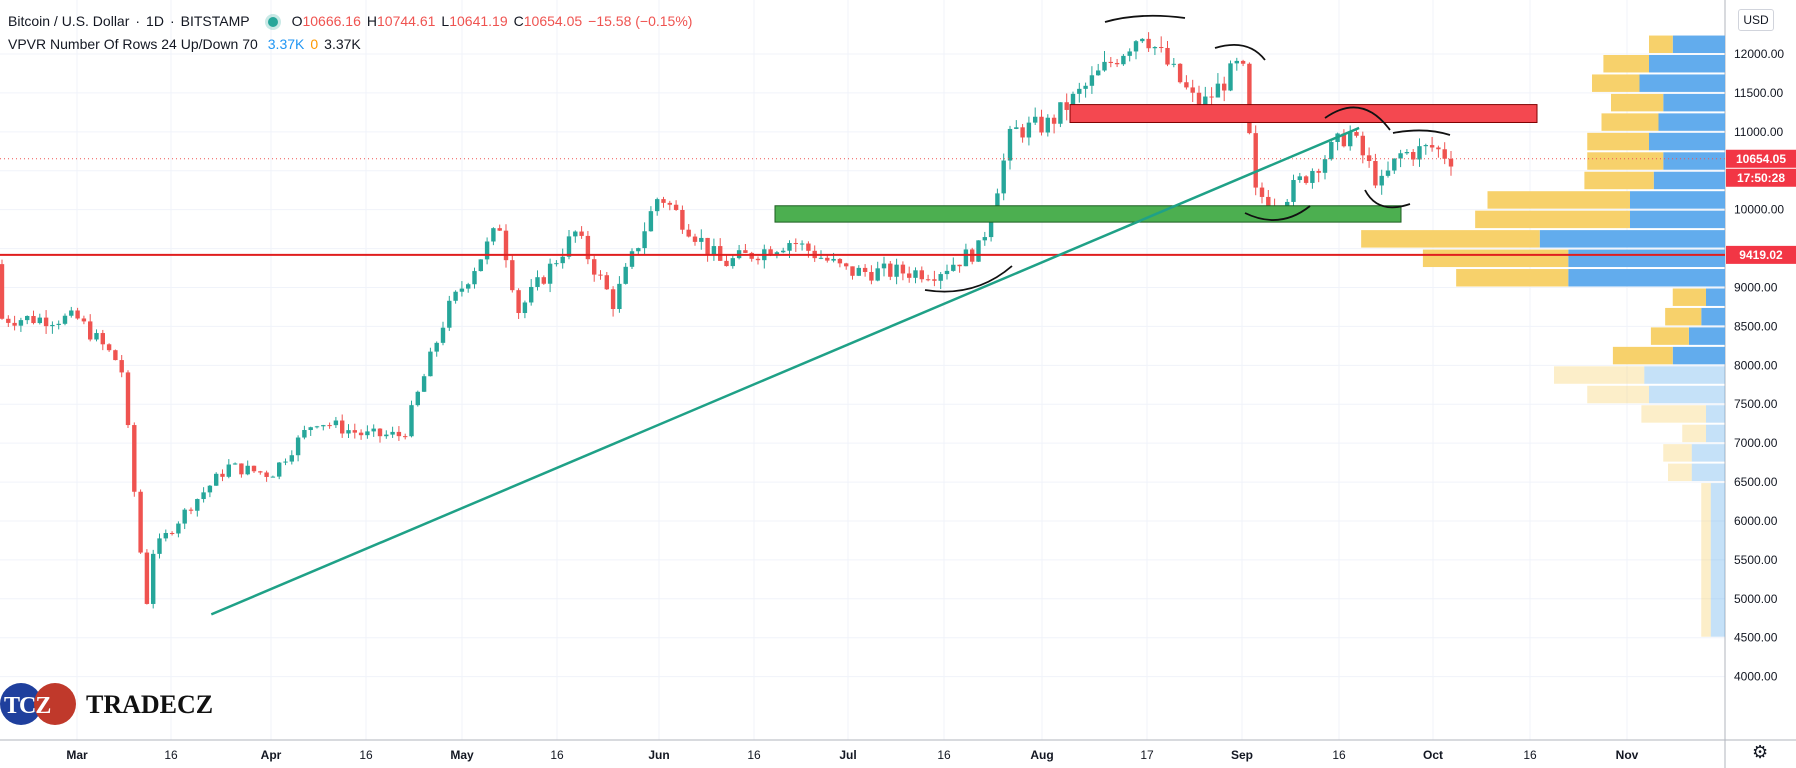 This screenshot has height=768, width=1796. Describe the element at coordinates (1758, 93) in the screenshot. I see `price-axis-label: 11500.00` at that location.